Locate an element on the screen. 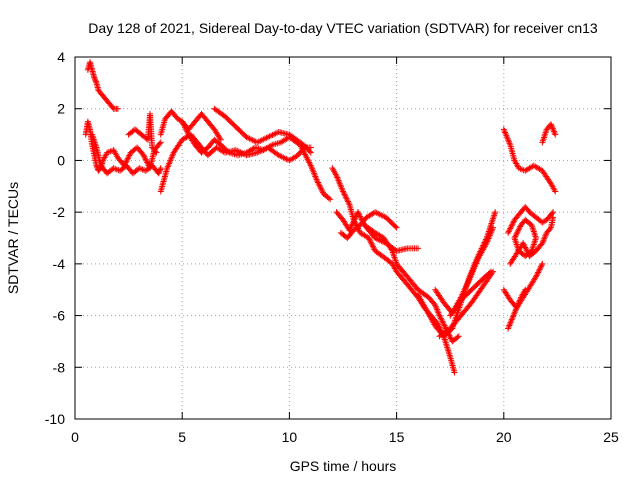 This screenshot has width=640, height=480. y-tick-label: -10 is located at coordinates (55, 419).